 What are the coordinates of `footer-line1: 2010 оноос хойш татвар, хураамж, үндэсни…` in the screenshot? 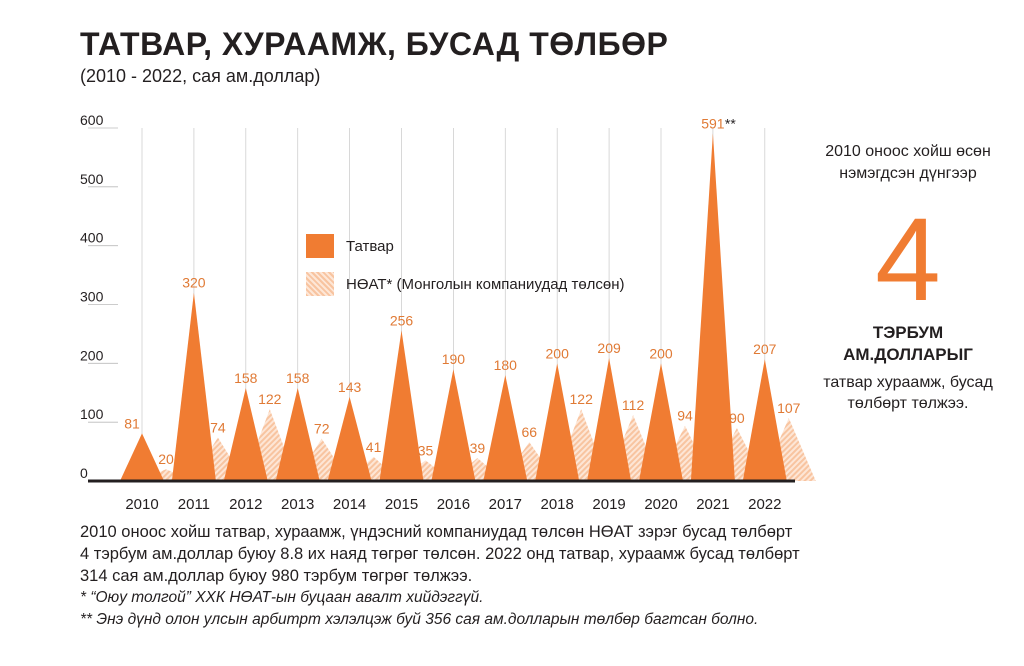 It's located at (436, 532).